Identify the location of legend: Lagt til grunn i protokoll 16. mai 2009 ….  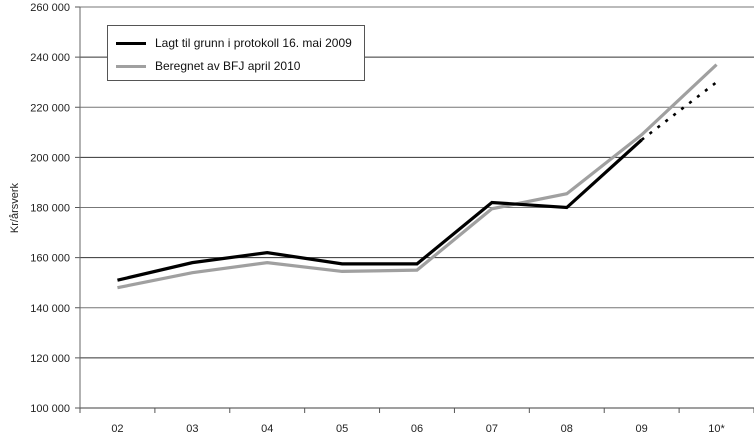
(236, 53).